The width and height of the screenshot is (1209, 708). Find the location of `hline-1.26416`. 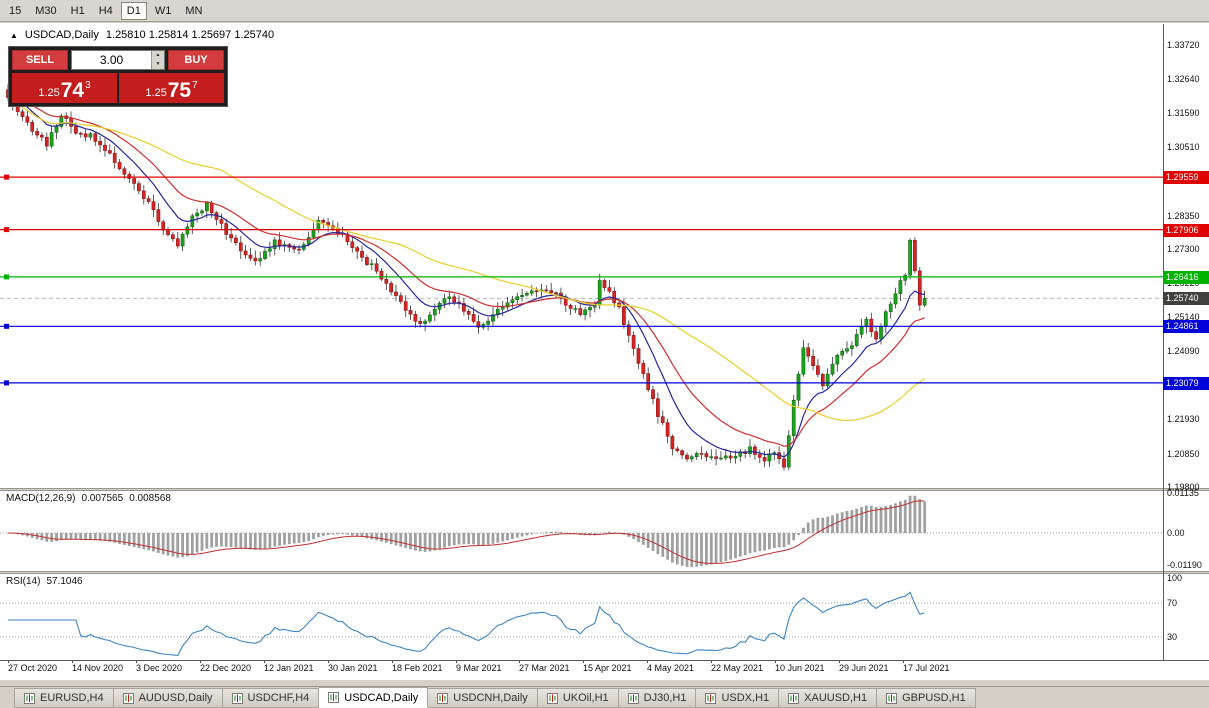

hline-1.26416 is located at coordinates (581, 277).